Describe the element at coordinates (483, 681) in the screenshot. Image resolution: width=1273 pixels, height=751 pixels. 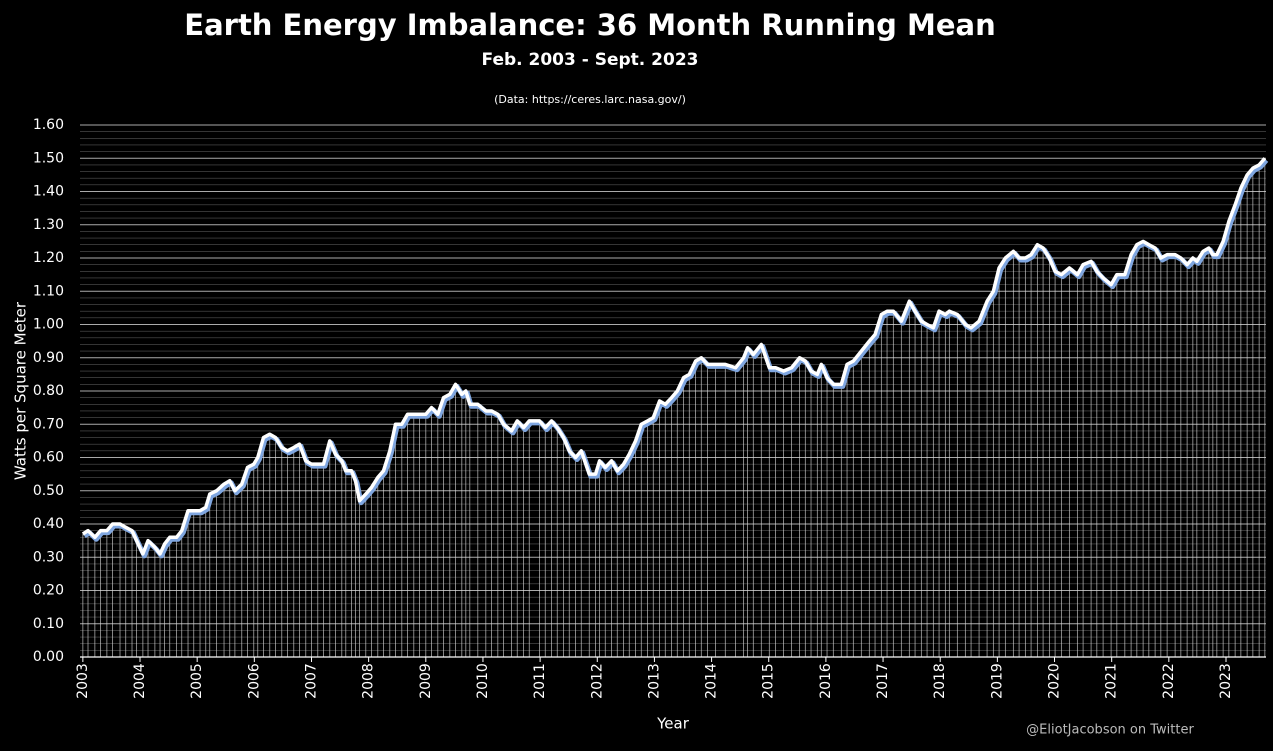
I see `x-tick-label: 2010` at that location.